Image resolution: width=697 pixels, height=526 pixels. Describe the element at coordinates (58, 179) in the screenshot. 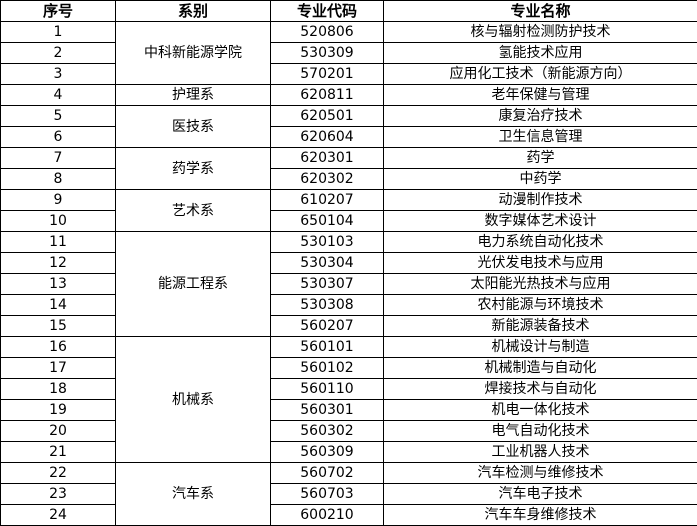

I see `row-number: 8` at that location.